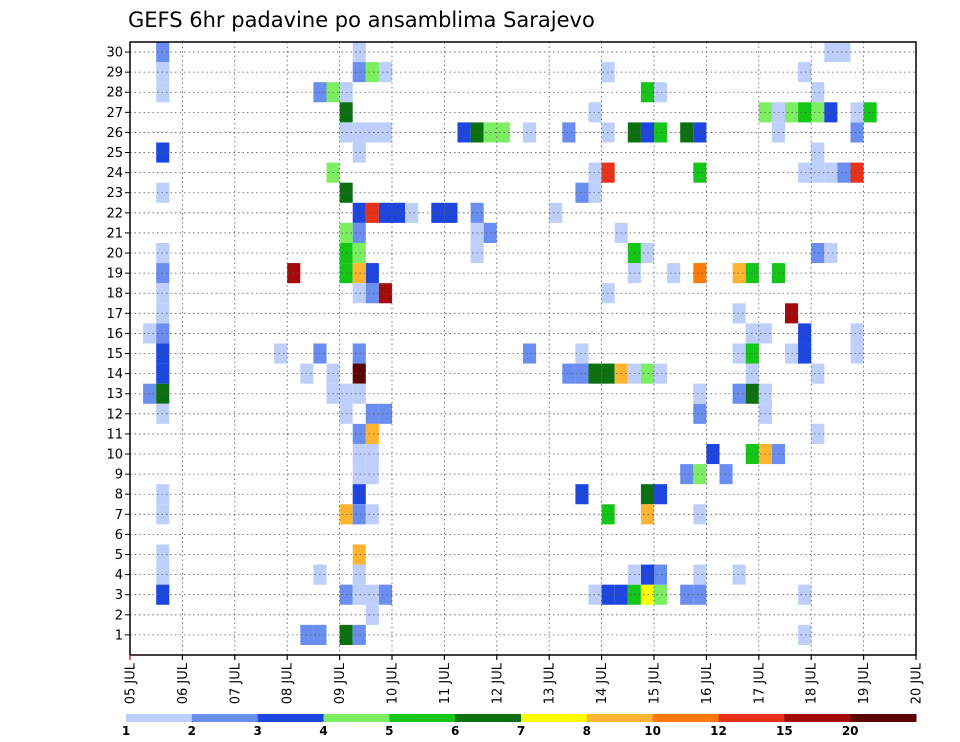 This screenshot has height=742, width=960. What do you see at coordinates (114, 414) in the screenshot?
I see `y-tick-label: 12` at bounding box center [114, 414].